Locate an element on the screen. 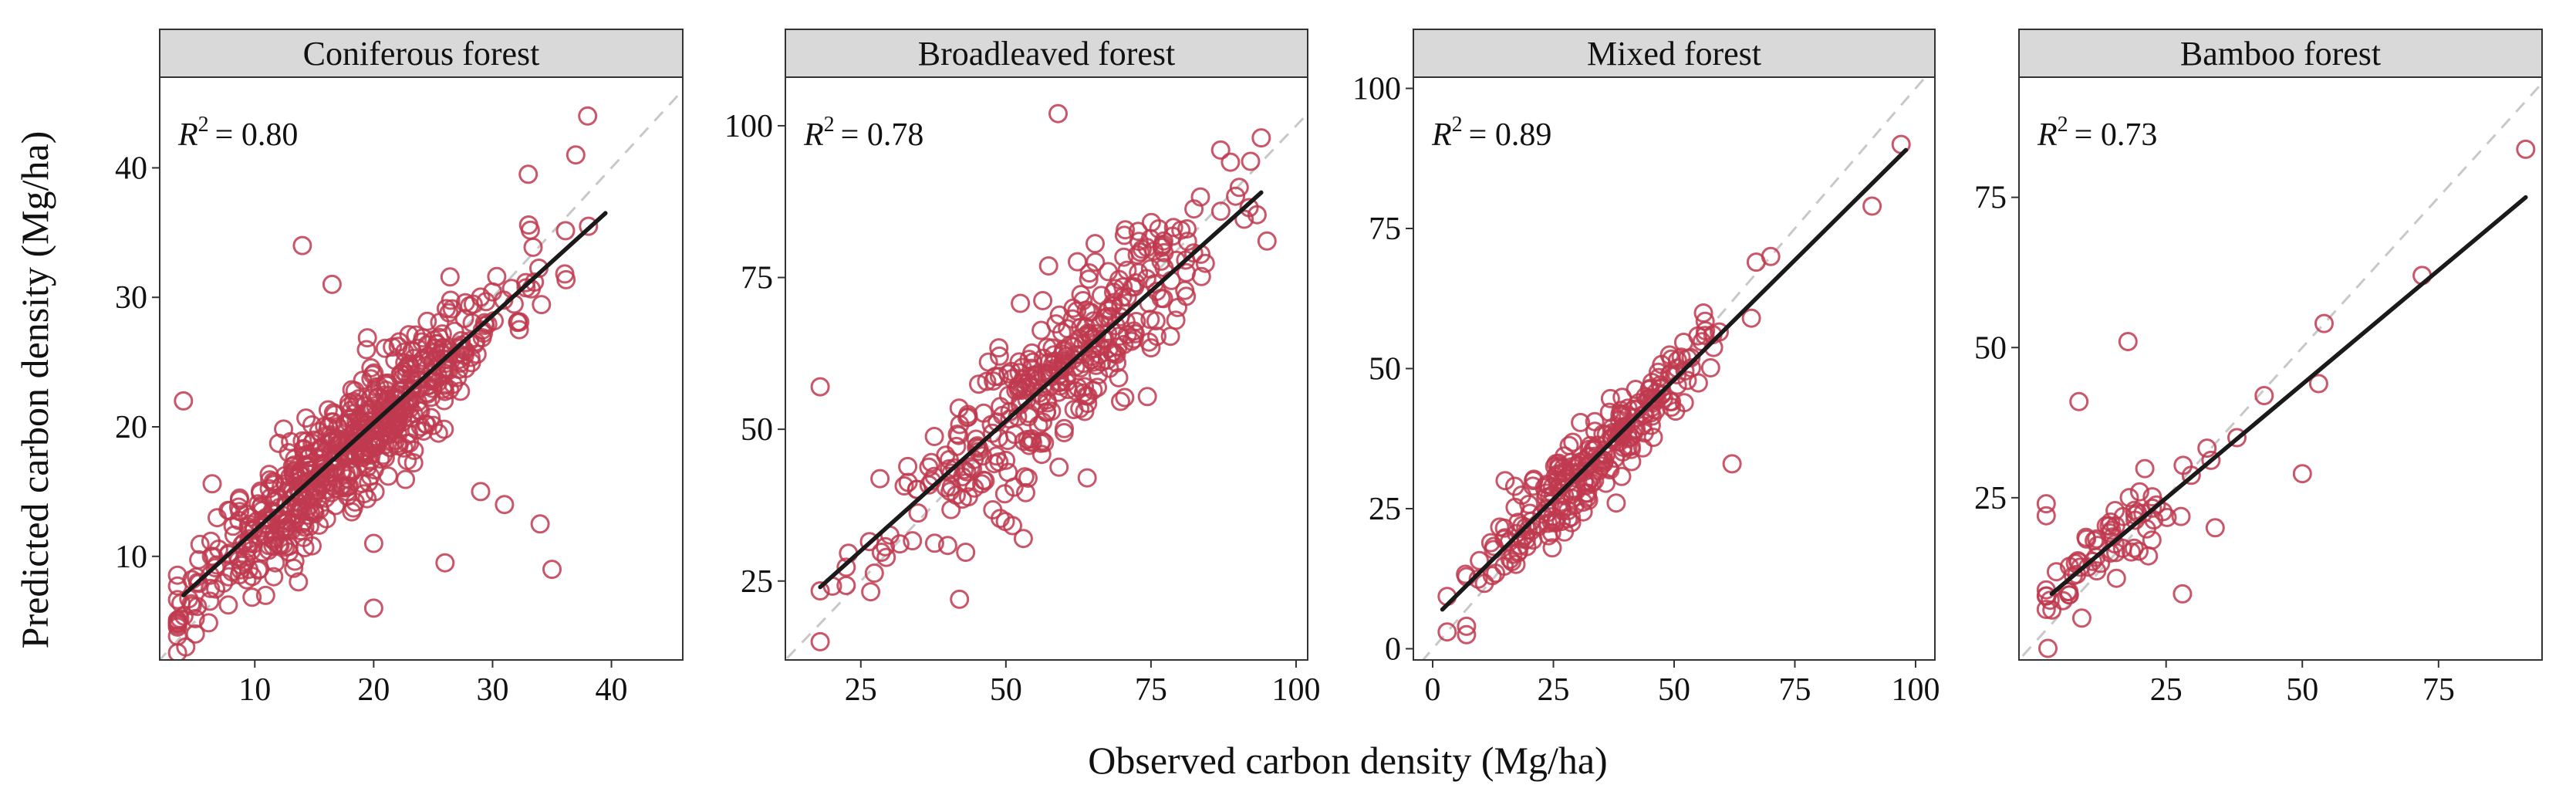 The image size is (2576, 812). fit-line is located at coordinates (1674, 380).